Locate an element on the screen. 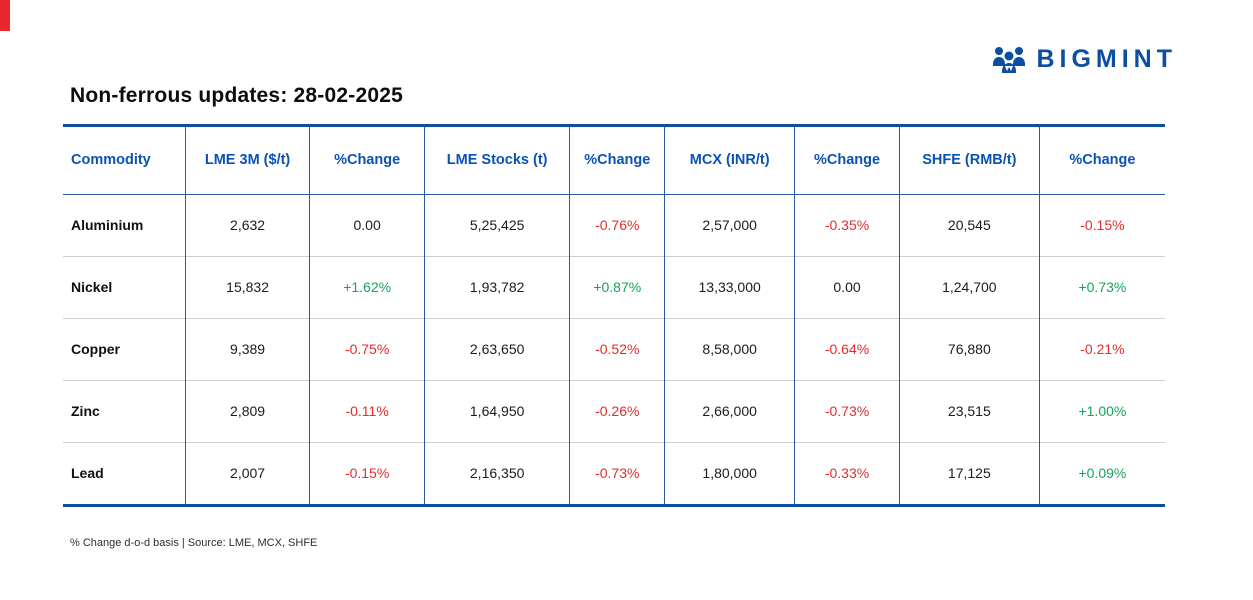  commodity-cell: Lead is located at coordinates (124, 472).